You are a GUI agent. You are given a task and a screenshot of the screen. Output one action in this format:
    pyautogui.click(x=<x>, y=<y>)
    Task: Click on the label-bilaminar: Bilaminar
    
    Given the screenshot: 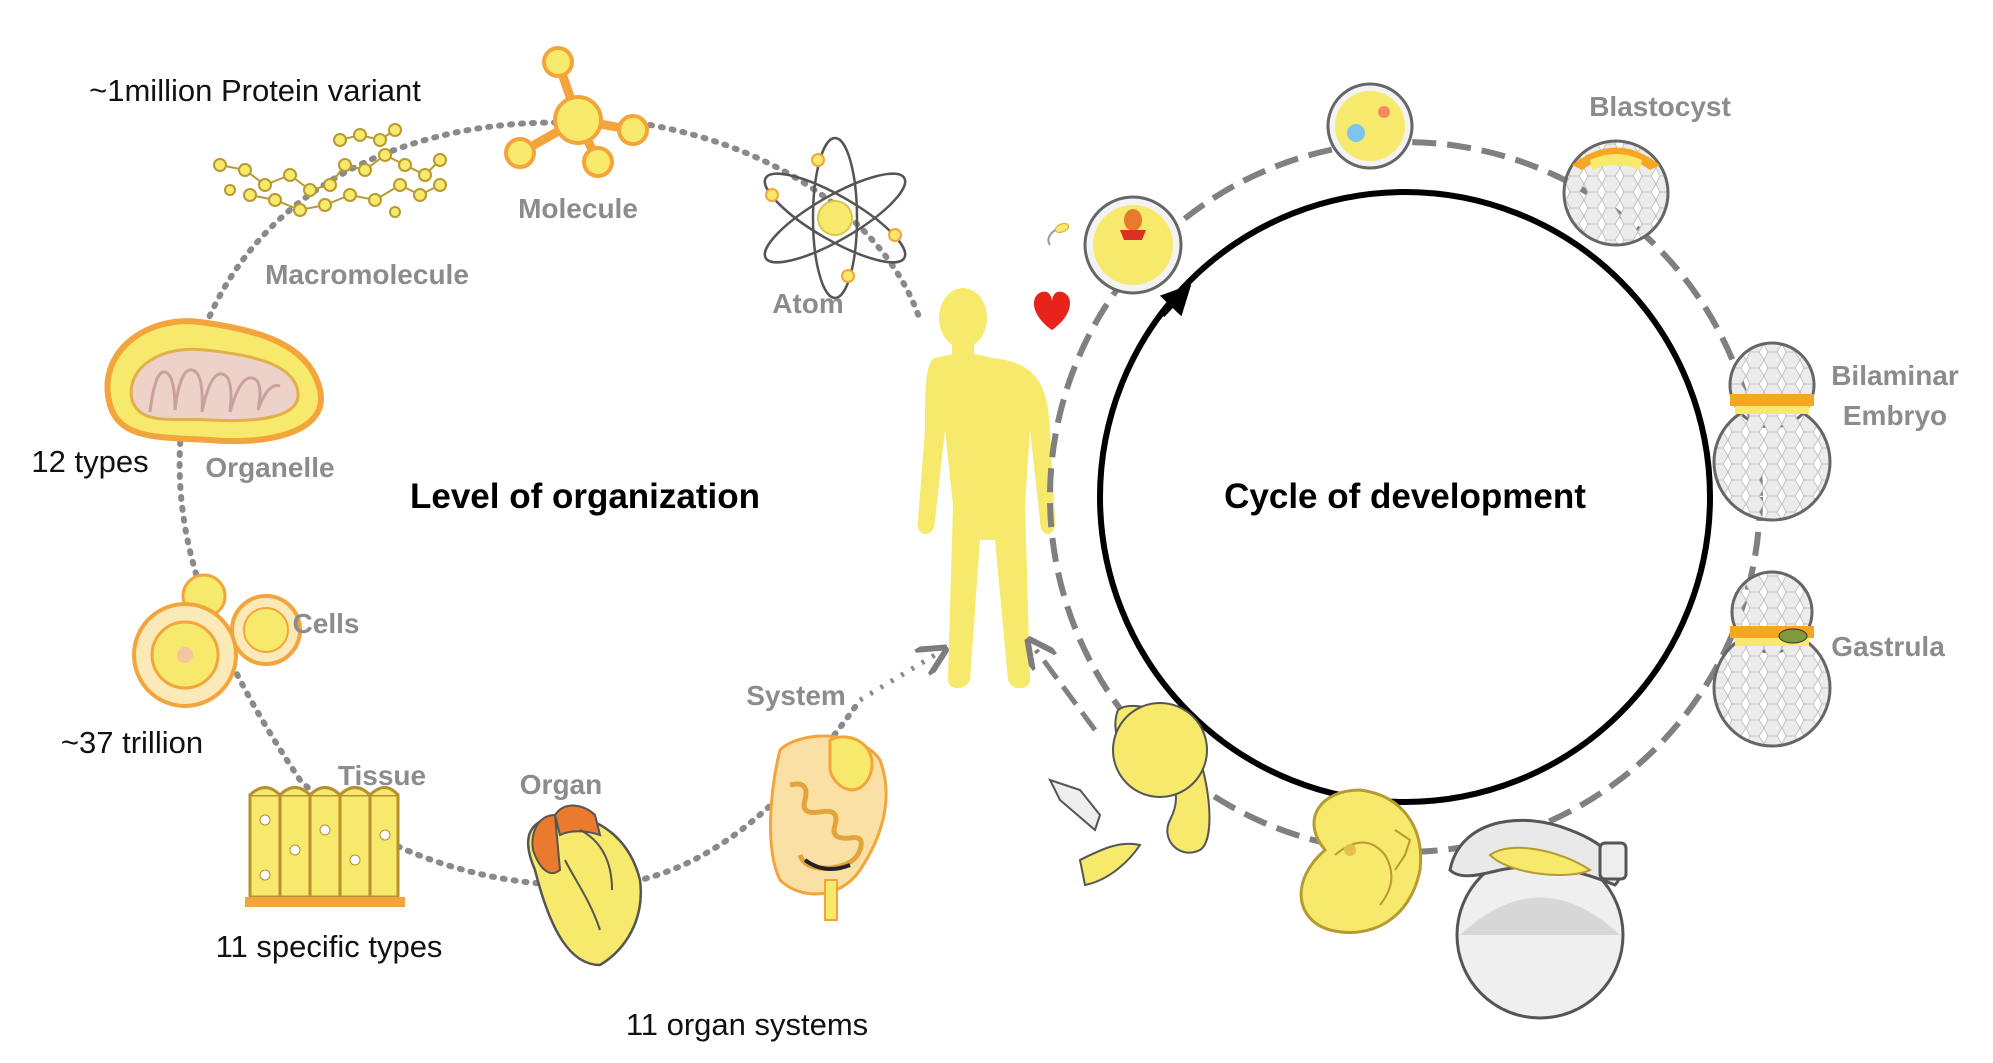 What is the action you would take?
    pyautogui.click(x=1895, y=375)
    